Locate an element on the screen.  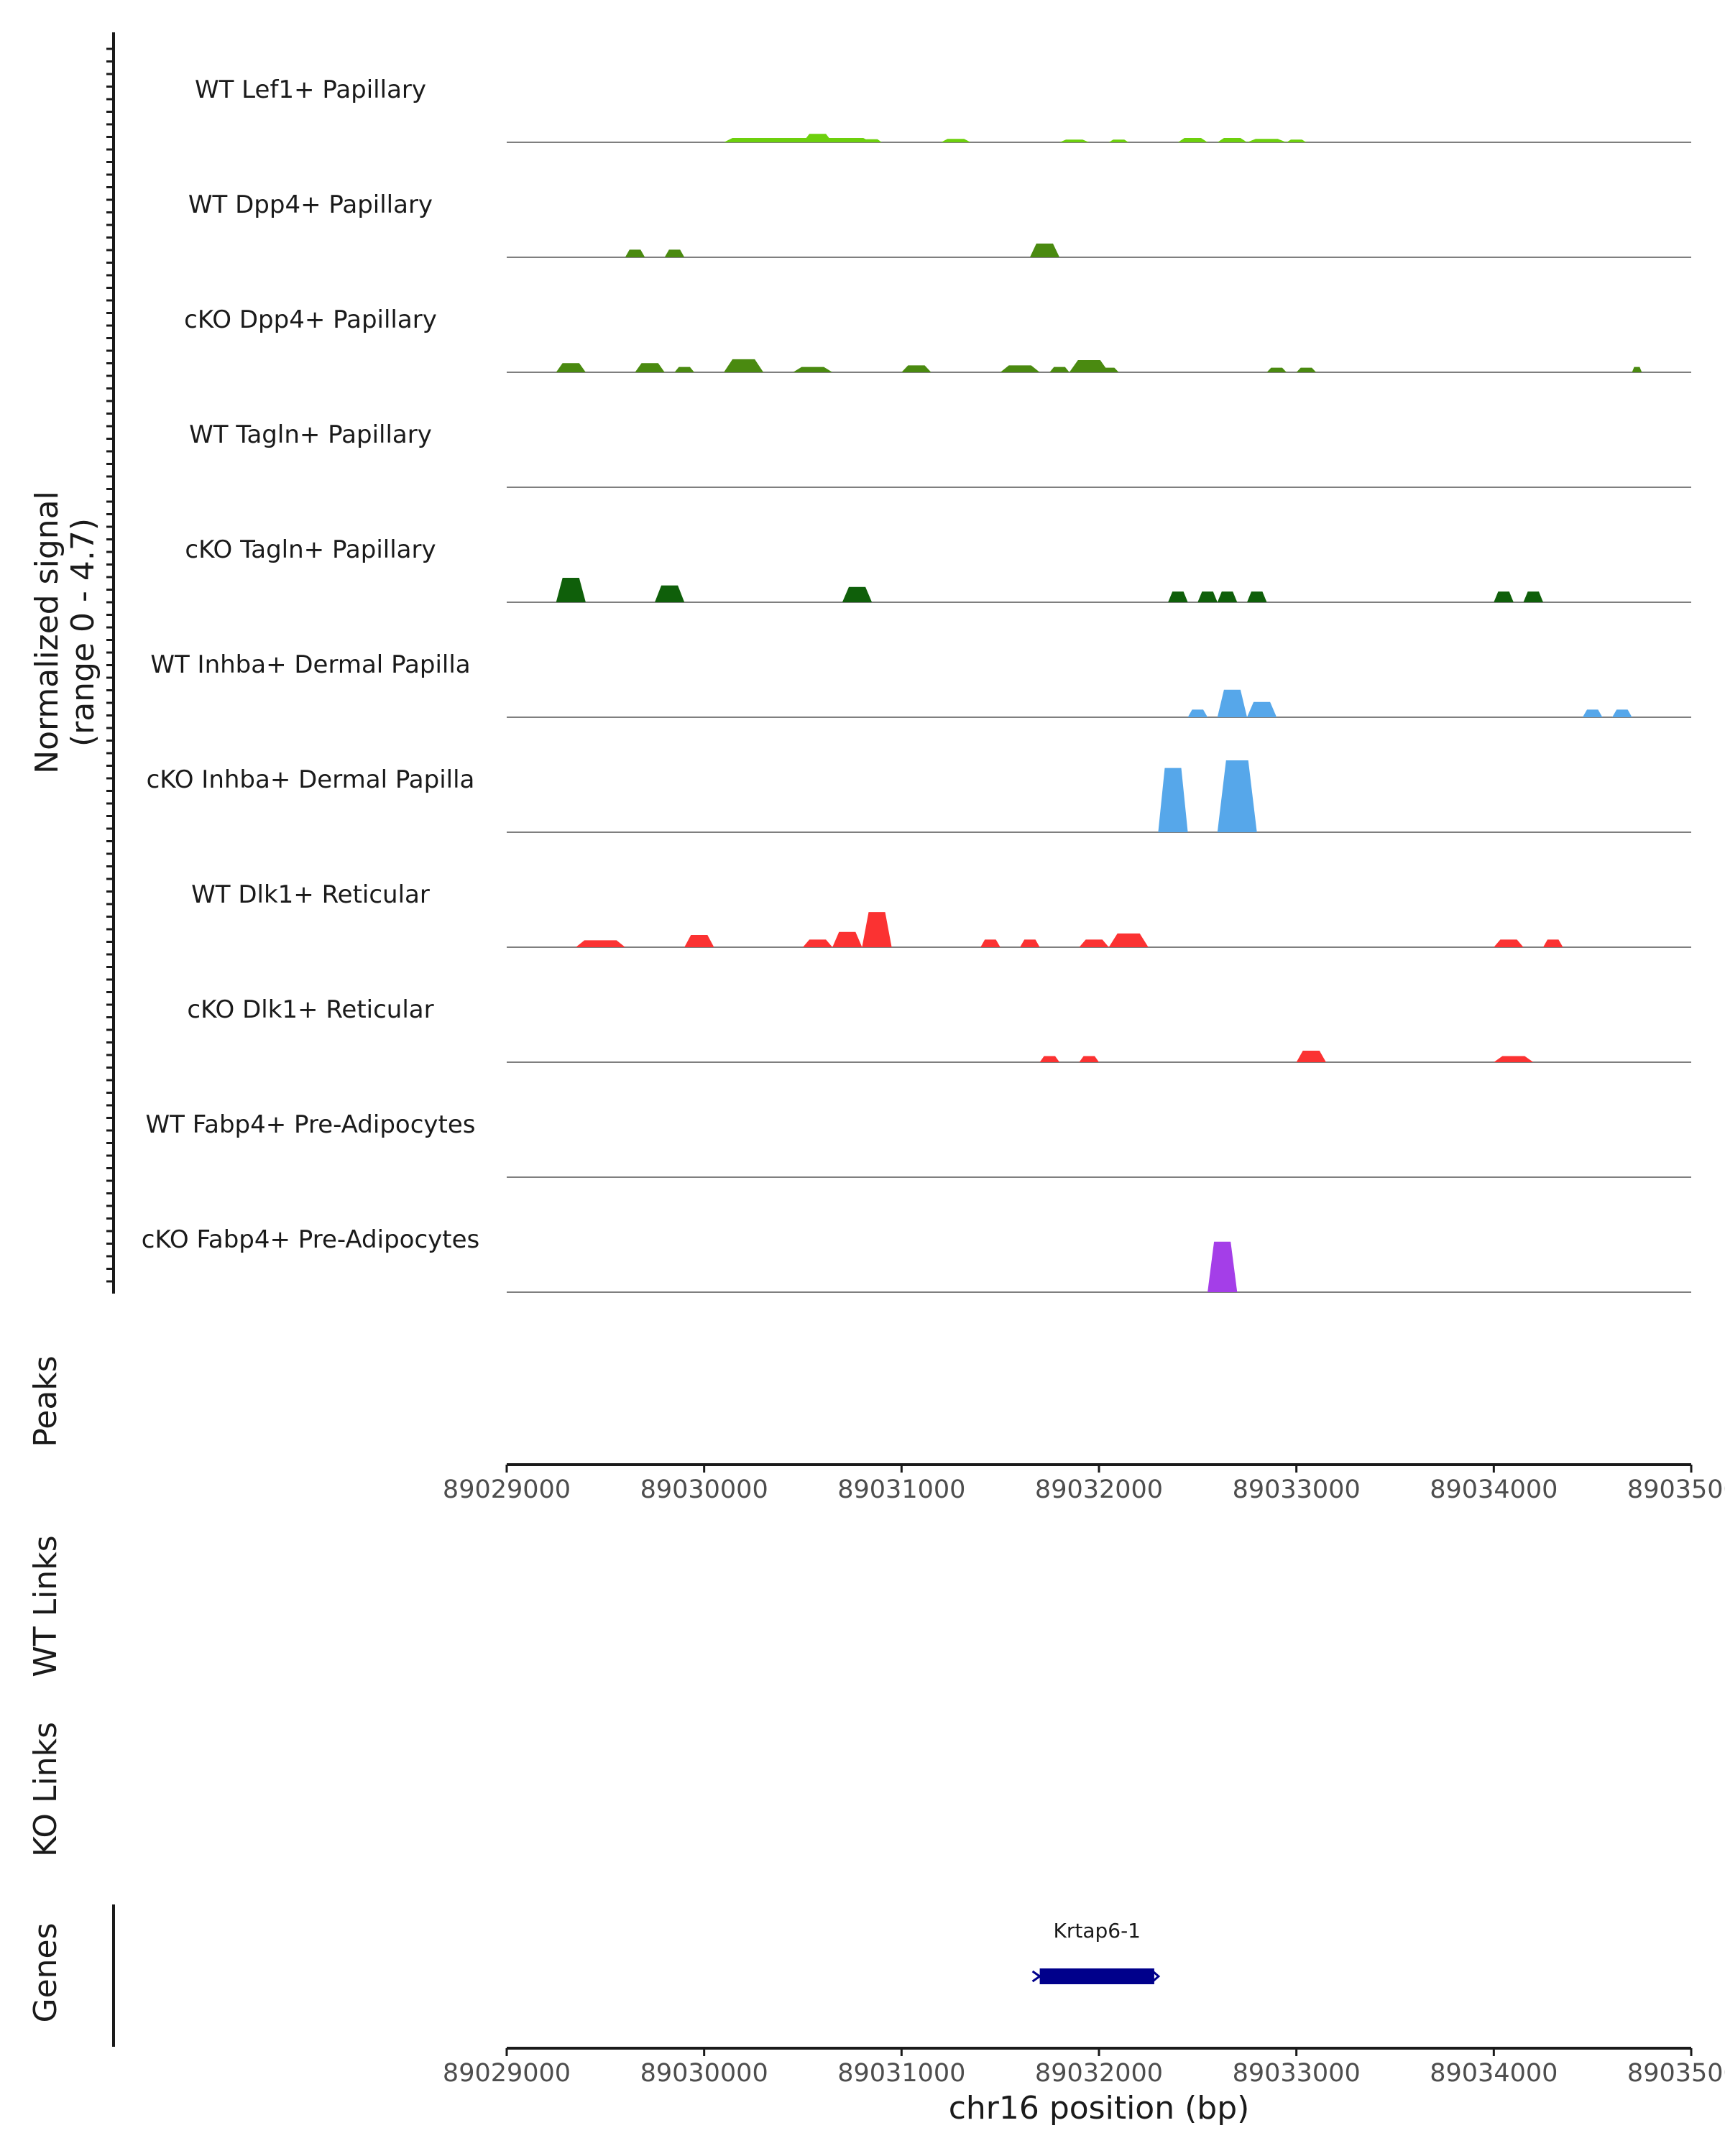
track-label: cKO Tagln+ Papillary is located at coordinates (310, 550).